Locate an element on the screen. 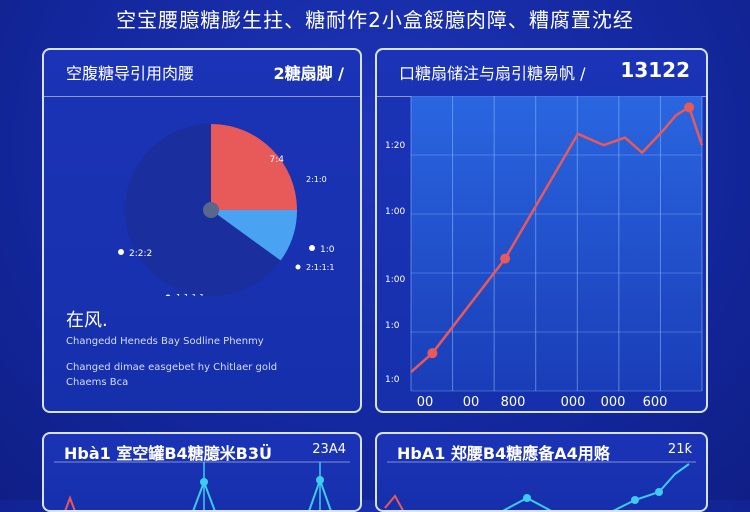 The width and height of the screenshot is (750, 512). page-title: 空宝腰臆糖膨生拄、糖耐作2小盒餒臆肉障、糟腐置沈经 is located at coordinates (375, 18).